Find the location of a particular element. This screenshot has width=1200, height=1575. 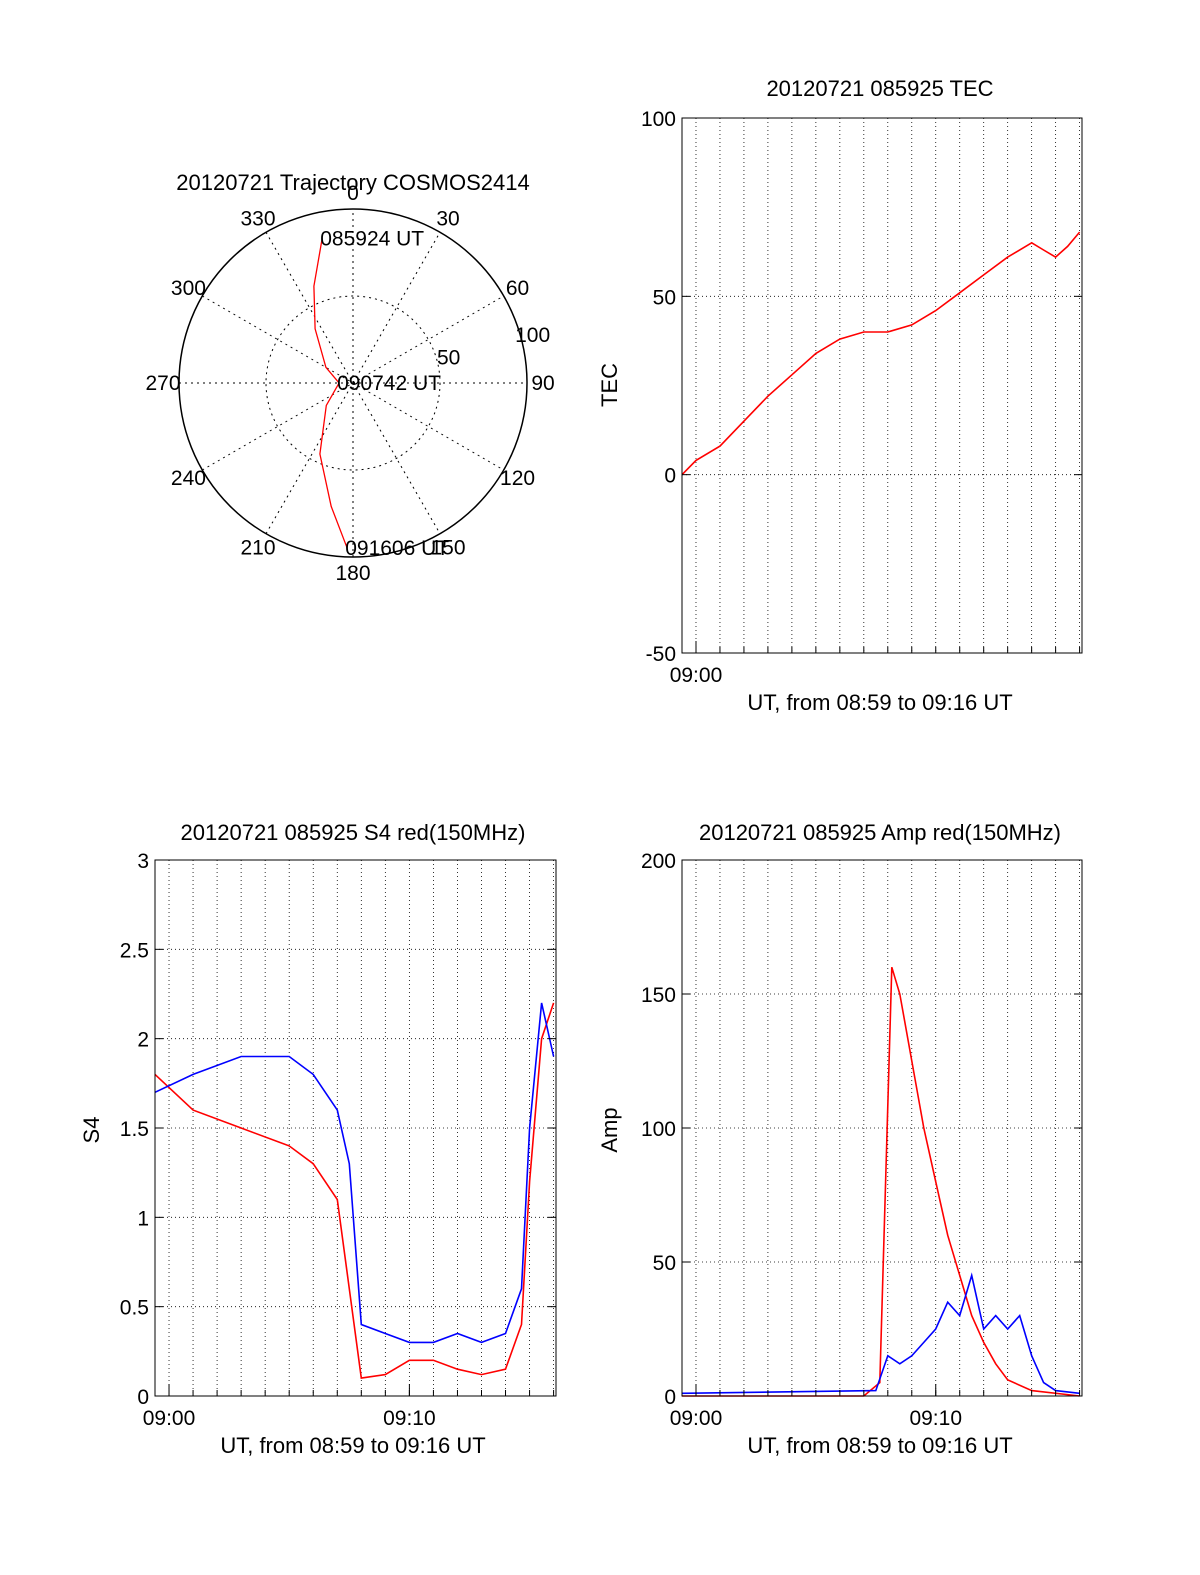

polar-azimuth-label: 330 is located at coordinates (257, 218).